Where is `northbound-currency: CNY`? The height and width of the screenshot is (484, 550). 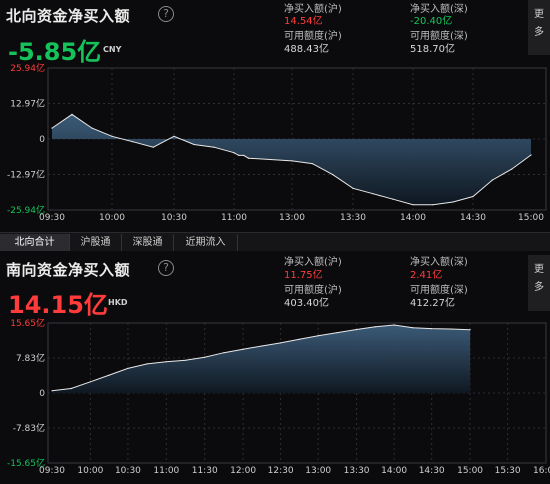
northbound-currency: CNY is located at coordinates (112, 49).